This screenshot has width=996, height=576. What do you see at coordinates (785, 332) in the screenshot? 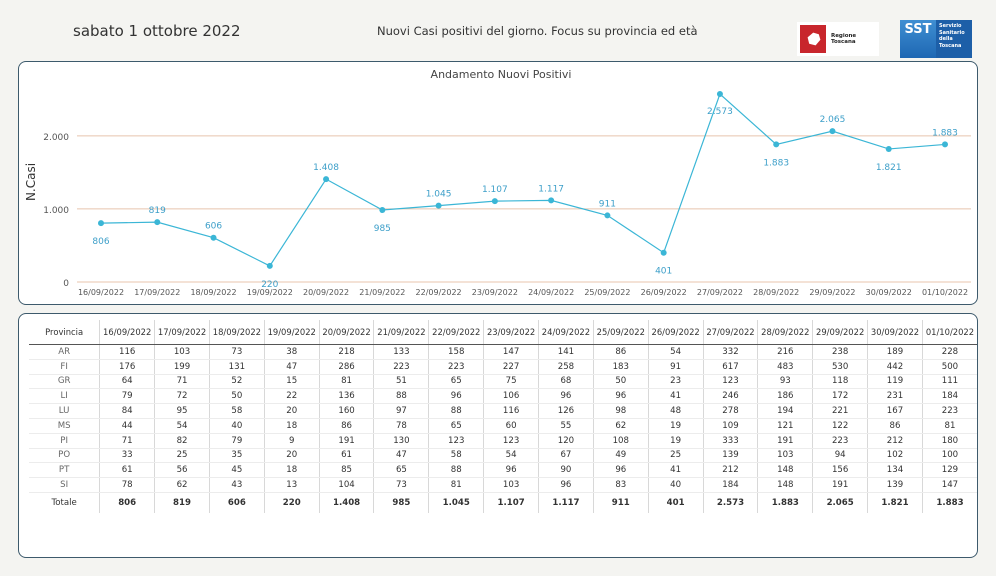
I see `column-header-date: 28/09/2022` at bounding box center [785, 332].